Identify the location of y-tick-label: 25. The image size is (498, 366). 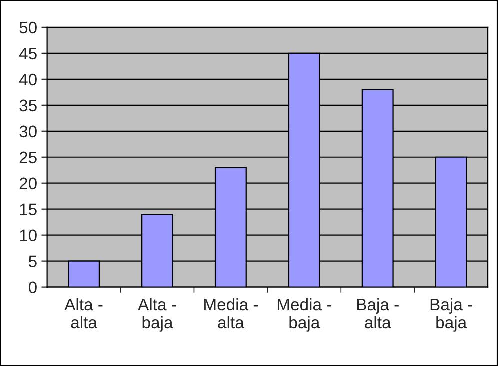
(28, 158).